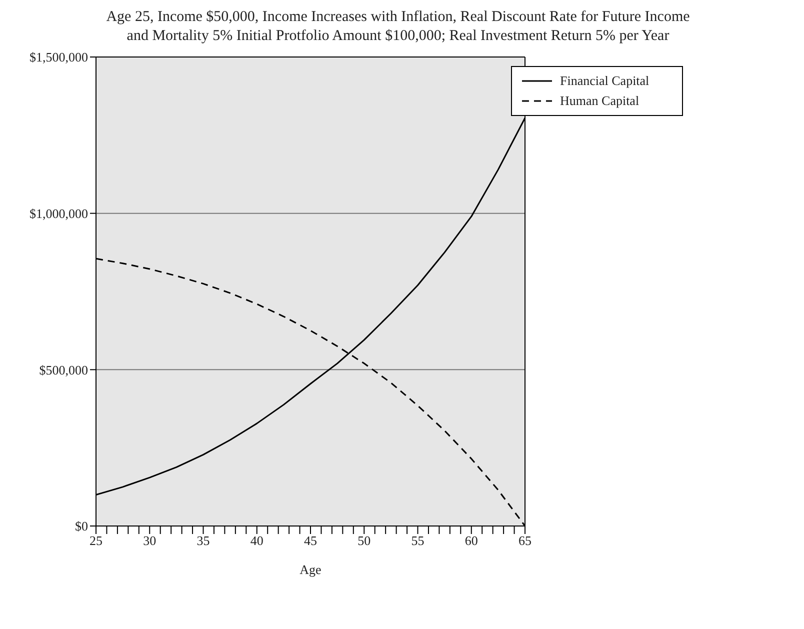  Describe the element at coordinates (398, 27) in the screenshot. I see `chart-title: Age 25, Income $50,000, Income Increases with Inflation, Real Discount Rate for Future Income and Mortality 5% Initial Protfolio Amount $100,000; Real Investment Return 5% per Year` at that location.